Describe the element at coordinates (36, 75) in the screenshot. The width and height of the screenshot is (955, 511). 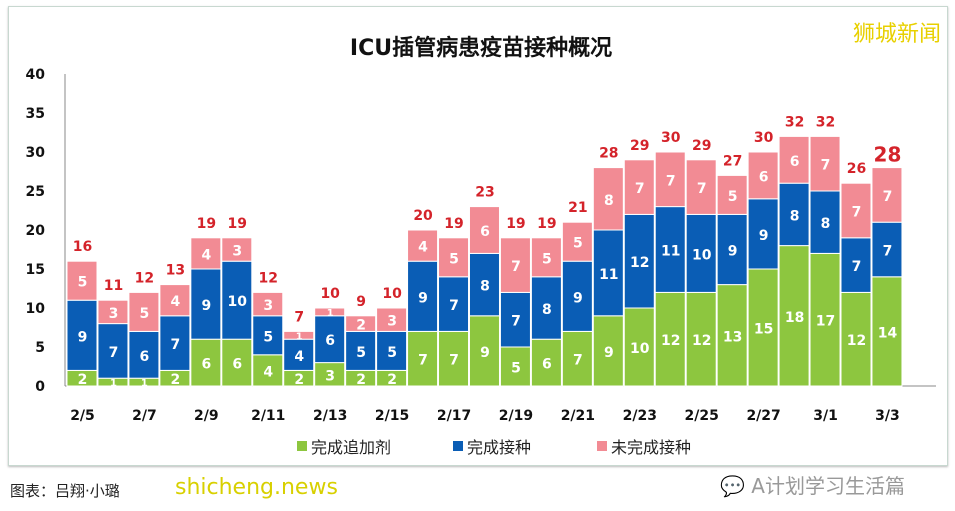
I see `y-tick-label: 40` at that location.